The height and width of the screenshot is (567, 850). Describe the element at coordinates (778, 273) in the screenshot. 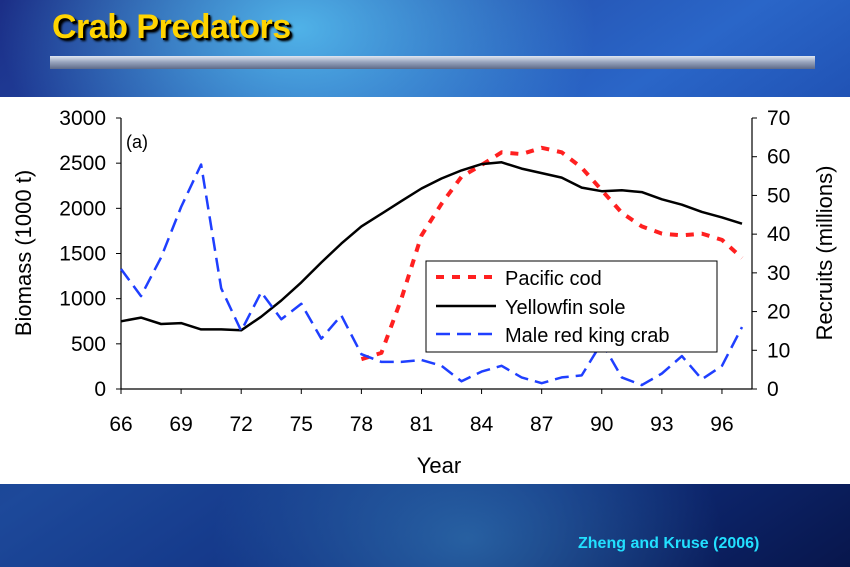

I see `y-right-tick-label: 30` at that location.